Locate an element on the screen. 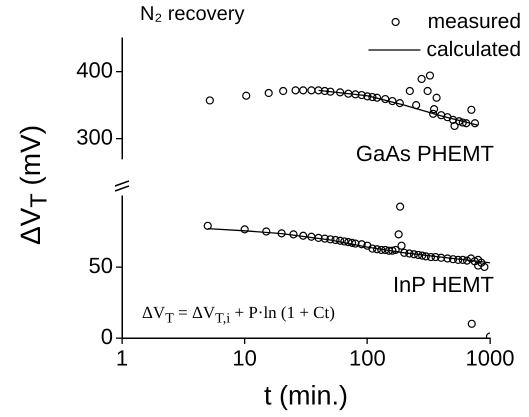 Image resolution: width=529 pixels, height=417 pixels. y-tick-label: 300 is located at coordinates (94, 137).